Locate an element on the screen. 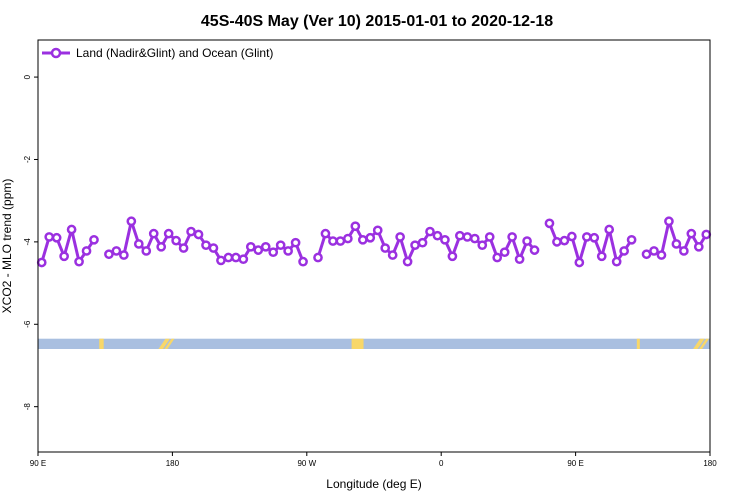 The width and height of the screenshot is (750, 500). y-tick-label: -8 is located at coordinates (27, 407).